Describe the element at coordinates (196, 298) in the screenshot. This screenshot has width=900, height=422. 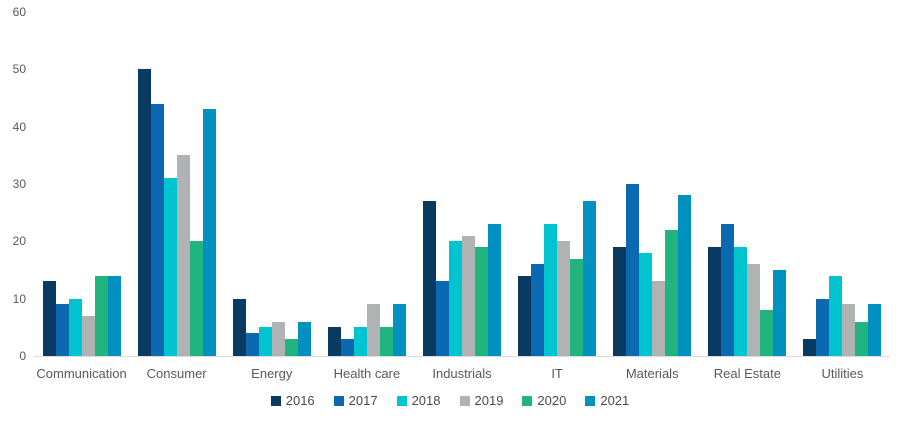
I see `bar-2020-consumer` at that location.